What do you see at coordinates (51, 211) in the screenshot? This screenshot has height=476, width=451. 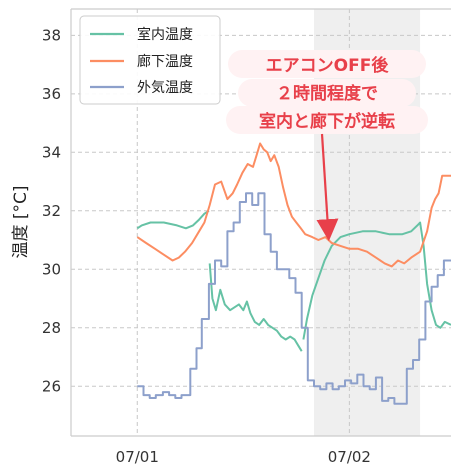 I see `y-tick-label: 32` at bounding box center [51, 211].